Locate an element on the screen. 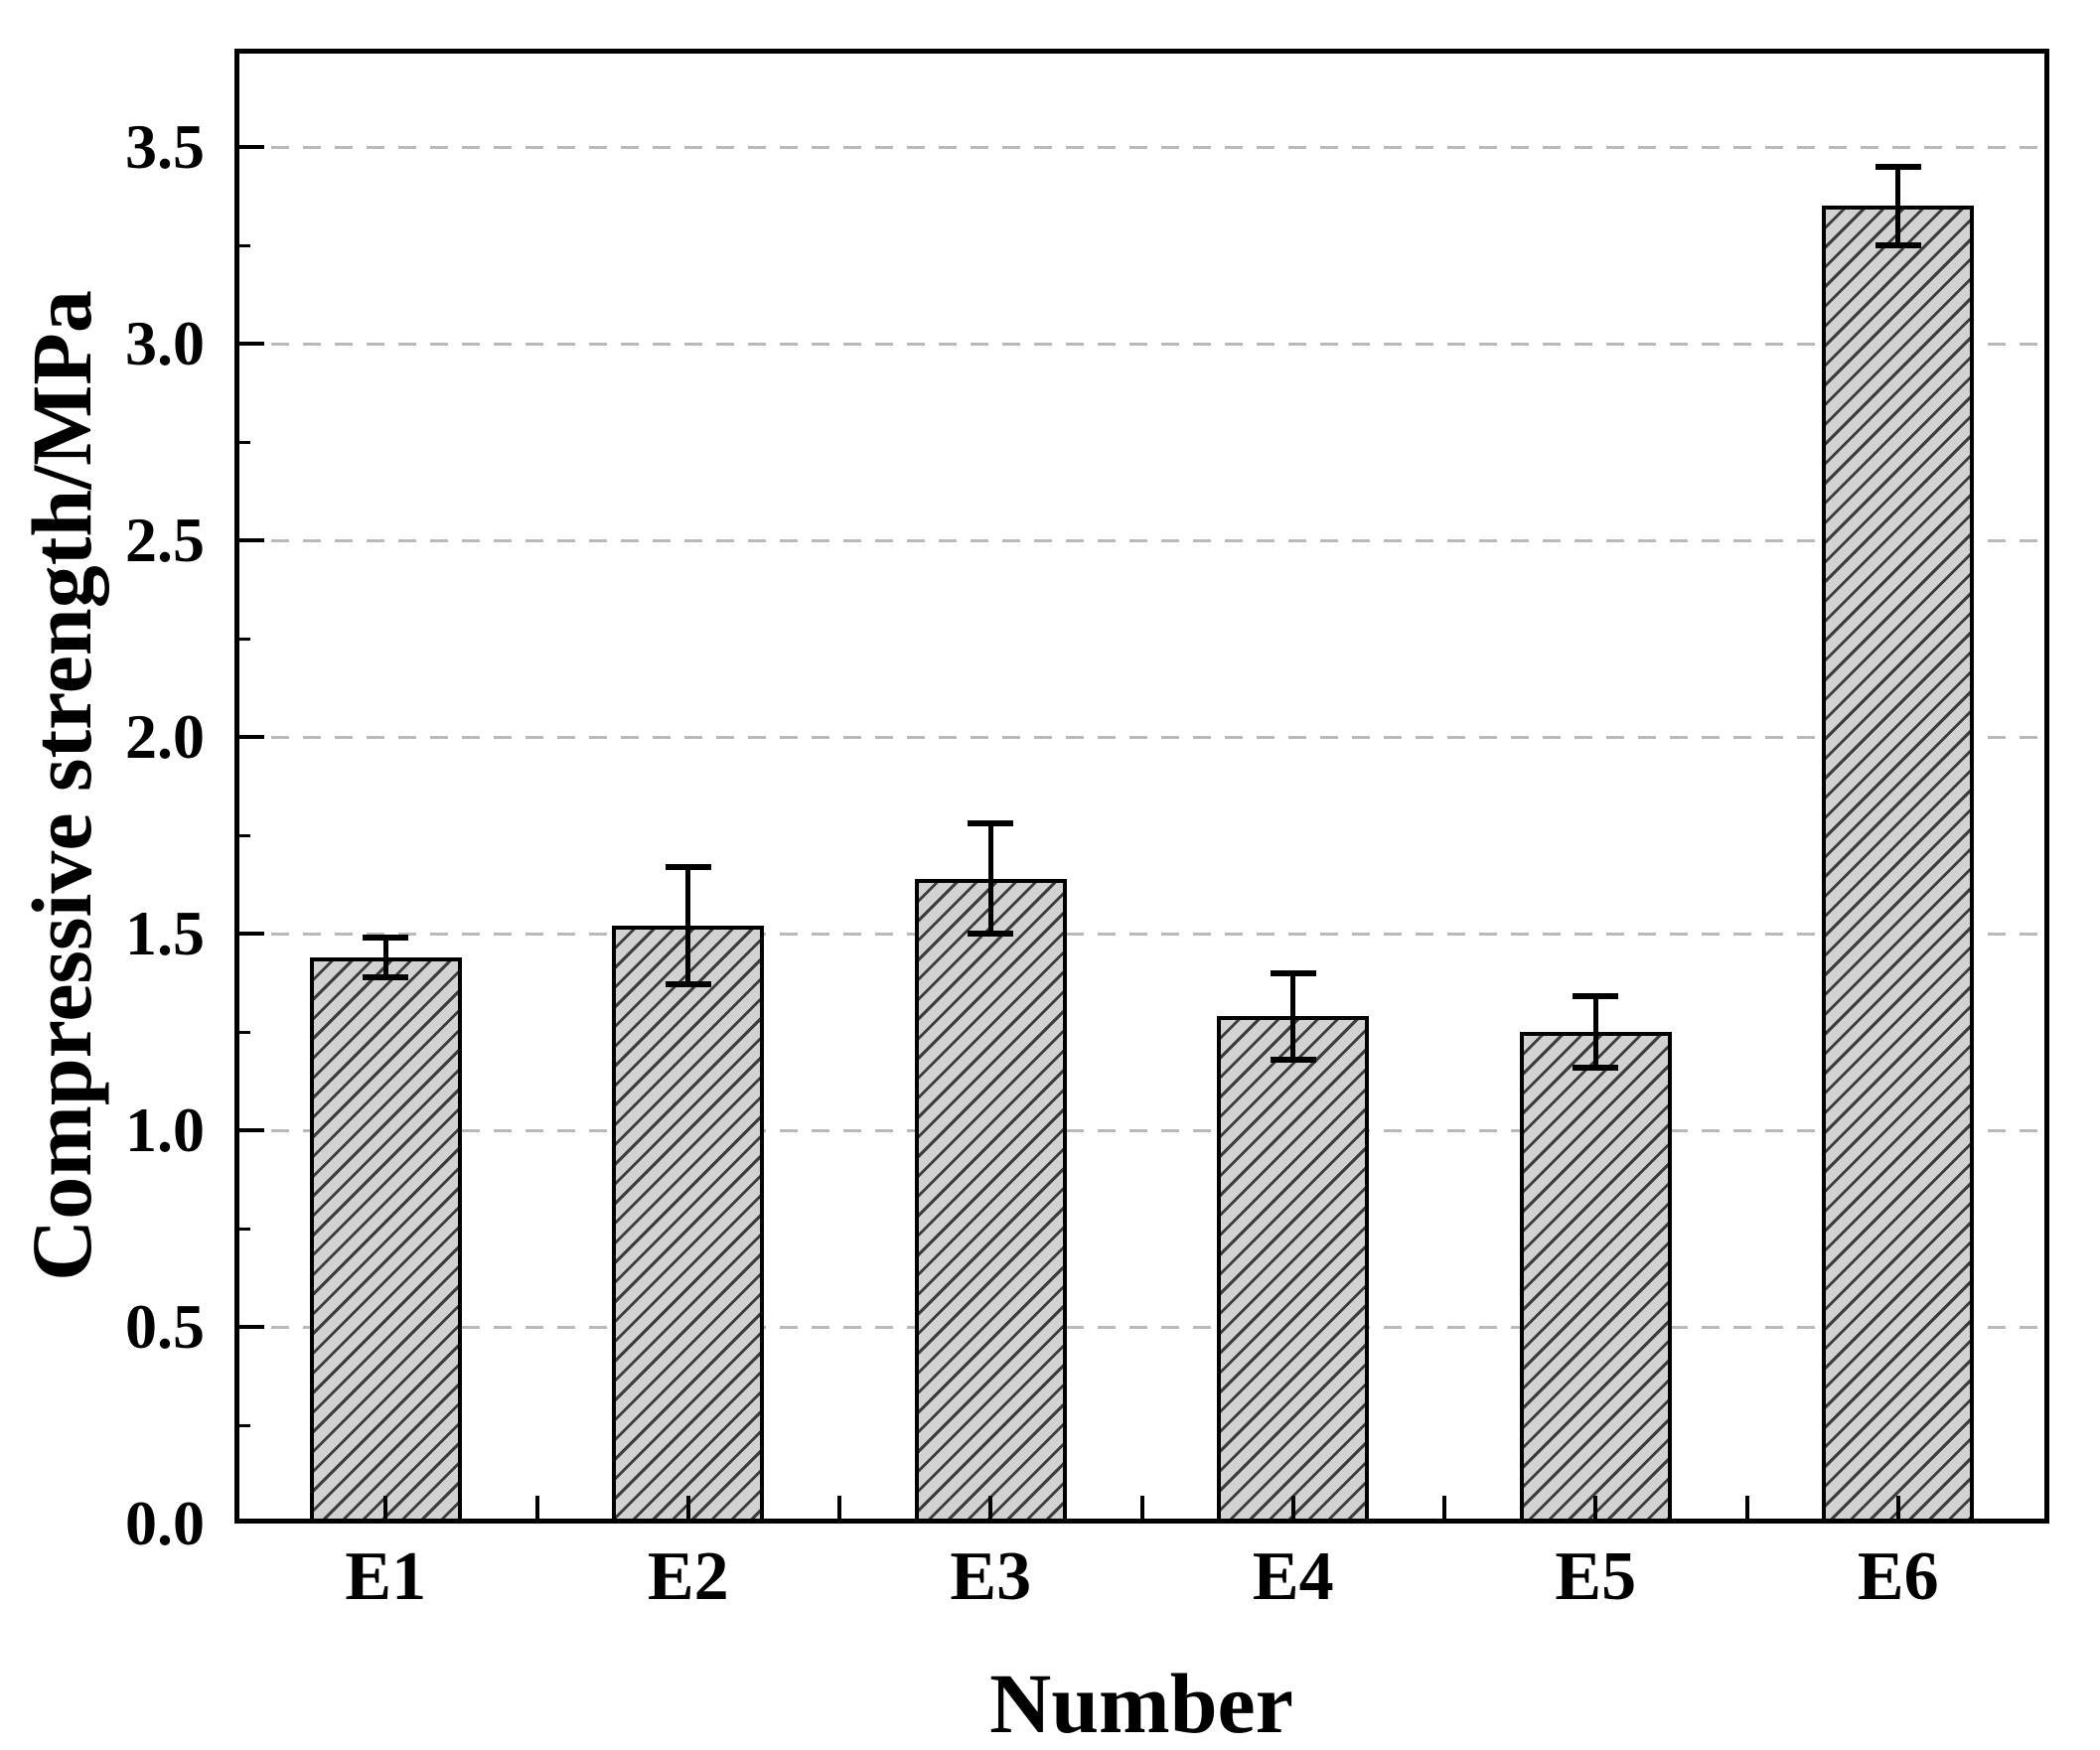  bar-E2 is located at coordinates (688, 1225).